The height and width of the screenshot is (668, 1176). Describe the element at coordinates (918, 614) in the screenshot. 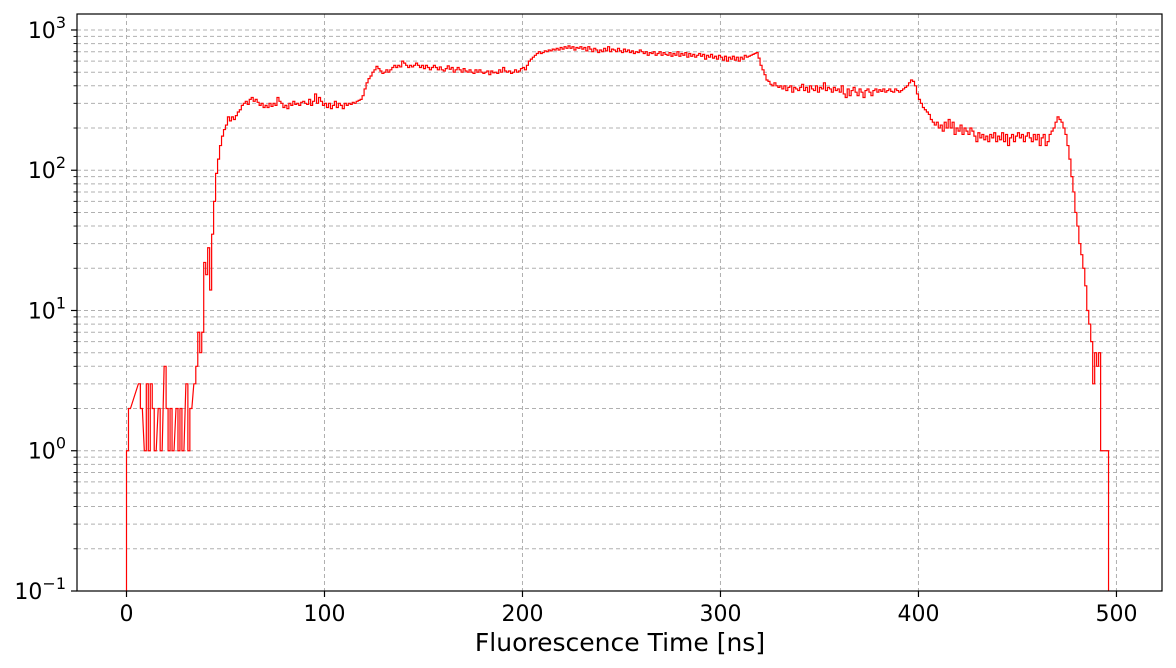

I see `x-tick-label: 400` at that location.